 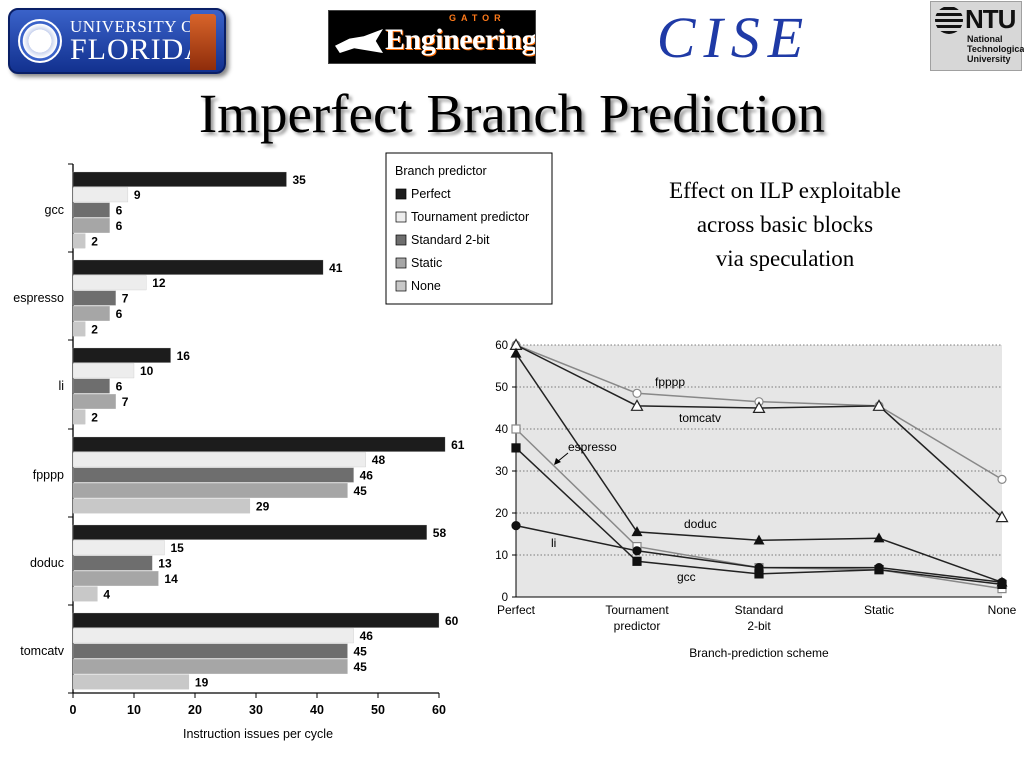 What do you see at coordinates (165, 564) in the screenshot?
I see `bar-value-label: 13` at bounding box center [165, 564].